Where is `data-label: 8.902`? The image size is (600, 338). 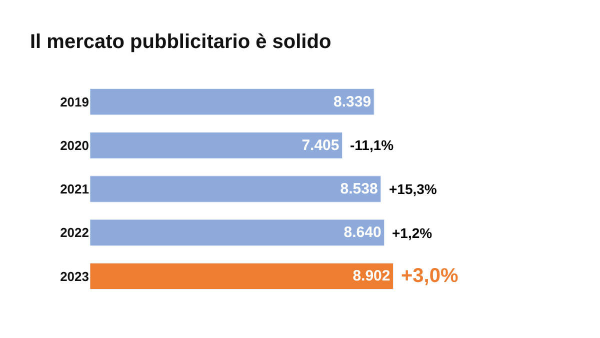 data-label: 8.902 is located at coordinates (371, 276).